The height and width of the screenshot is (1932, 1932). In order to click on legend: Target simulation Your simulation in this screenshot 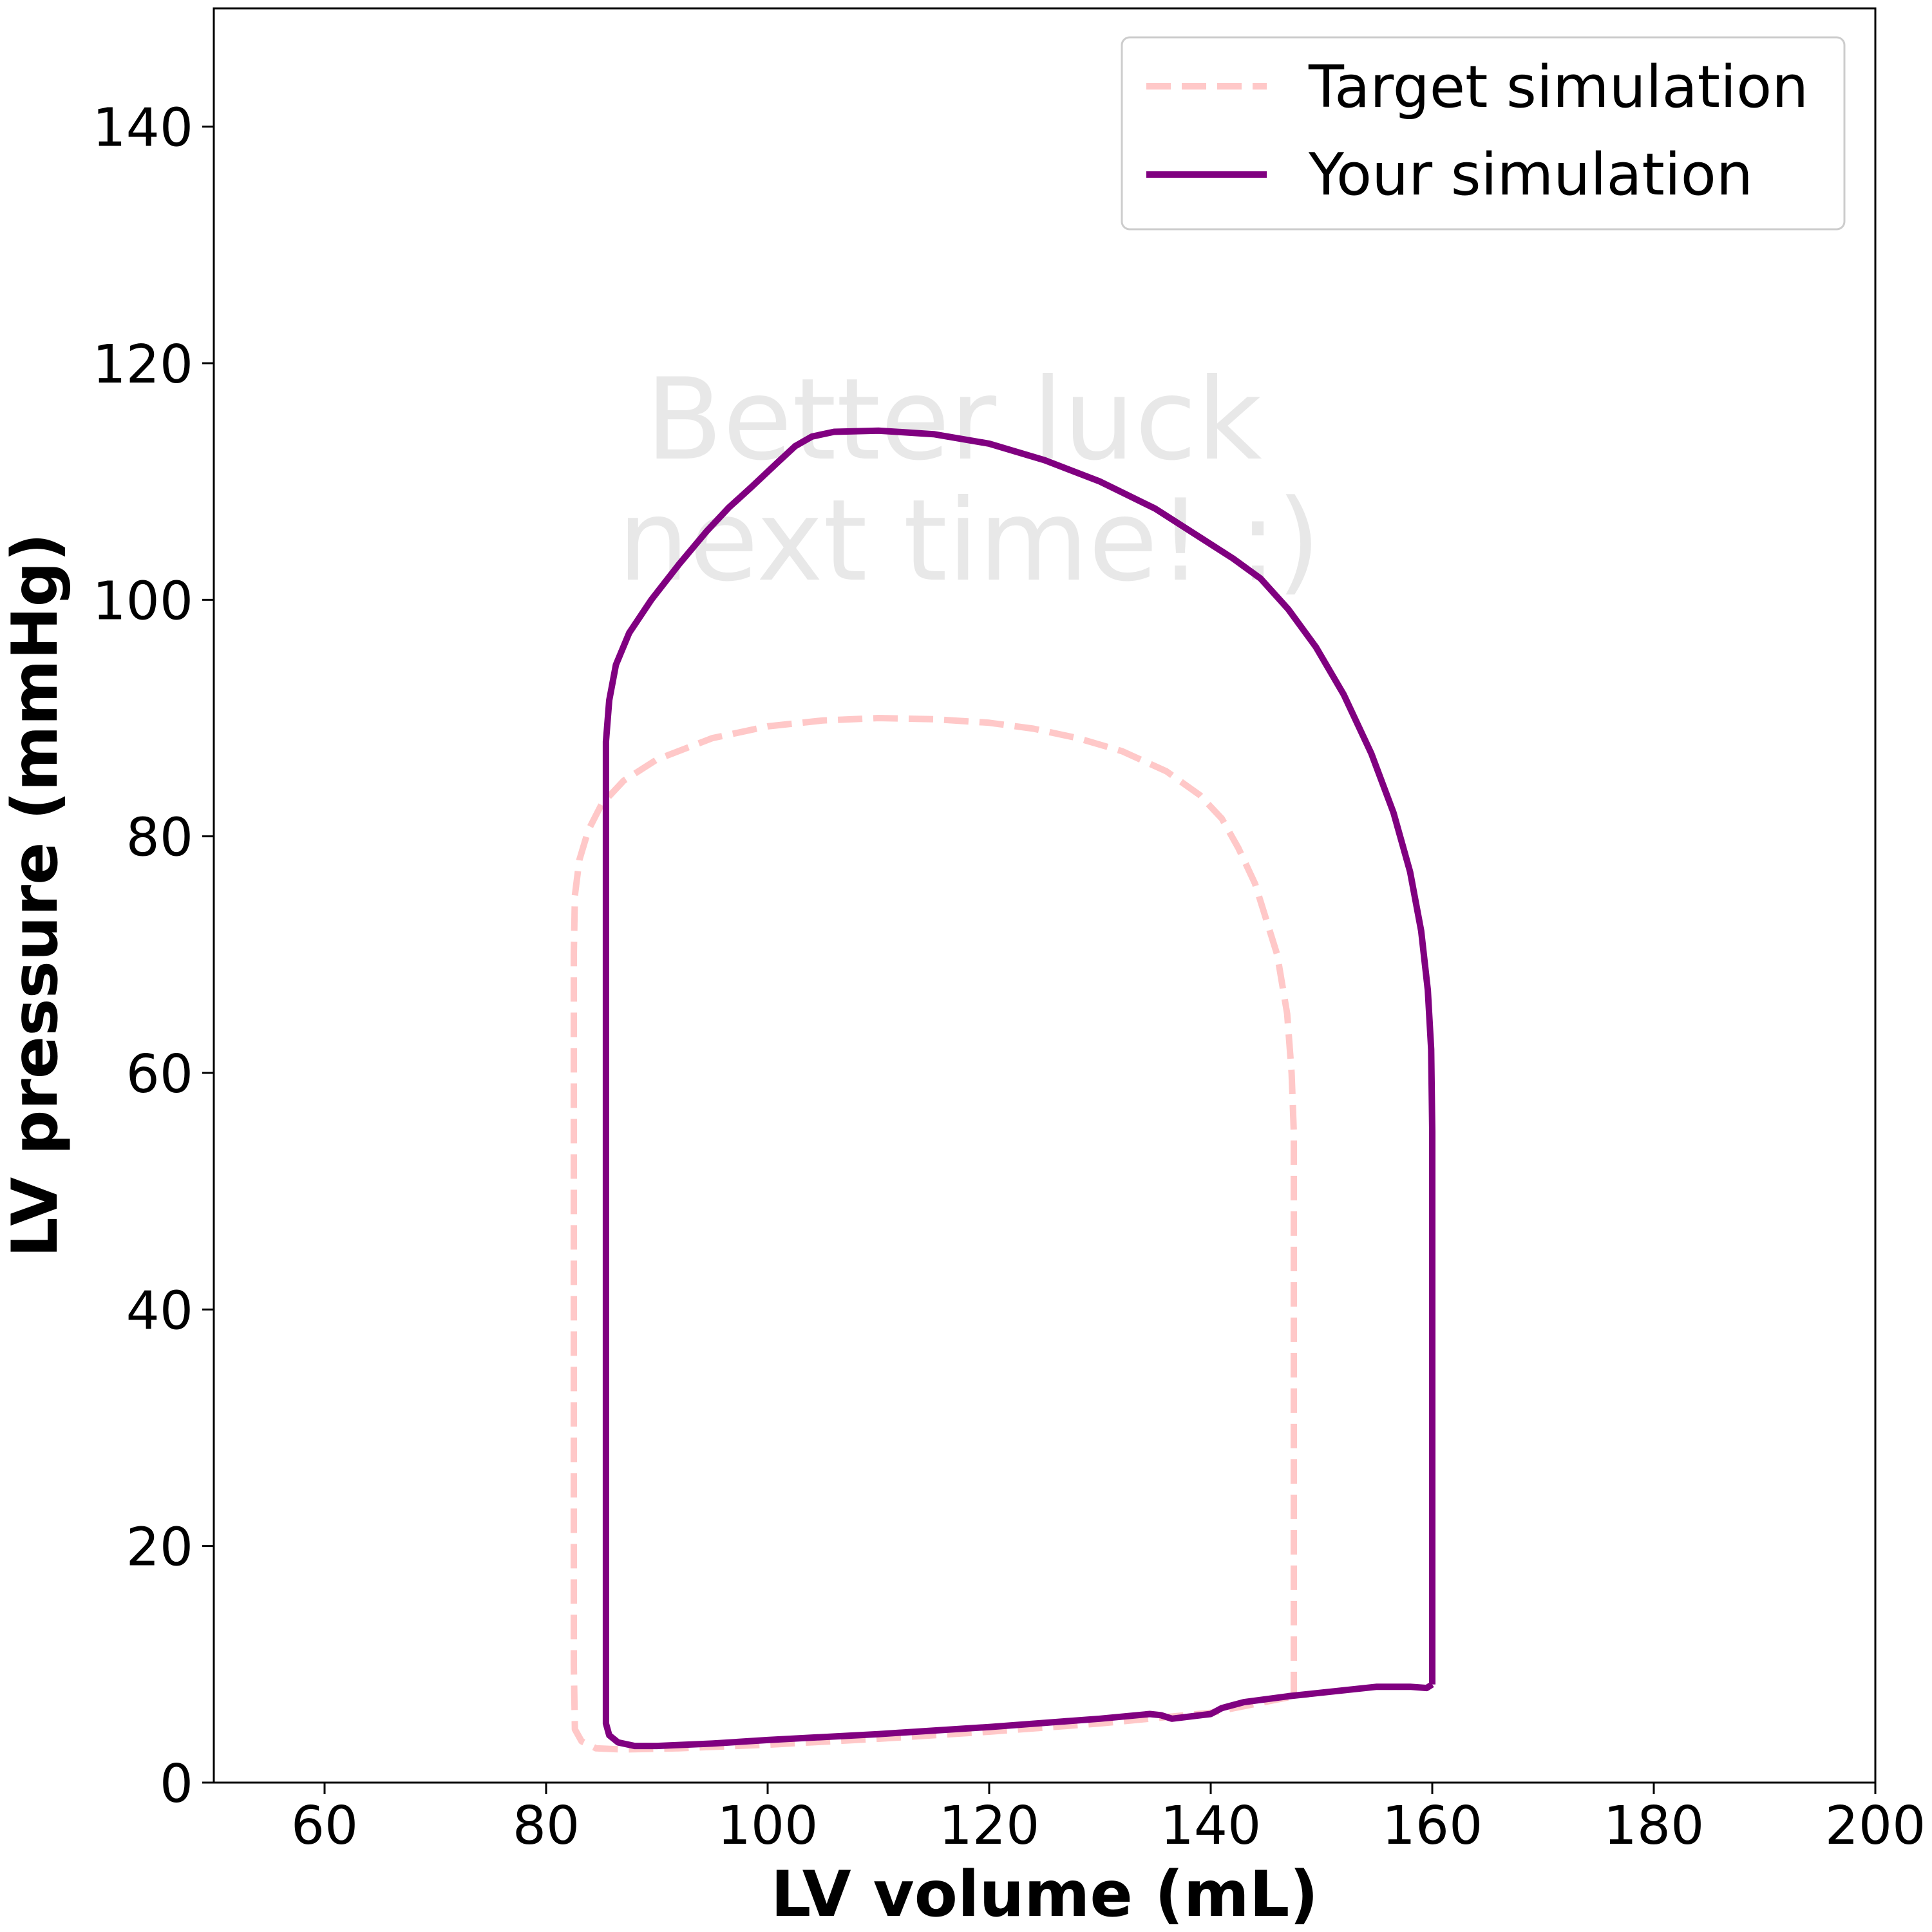, I will do `click(1483, 133)`.